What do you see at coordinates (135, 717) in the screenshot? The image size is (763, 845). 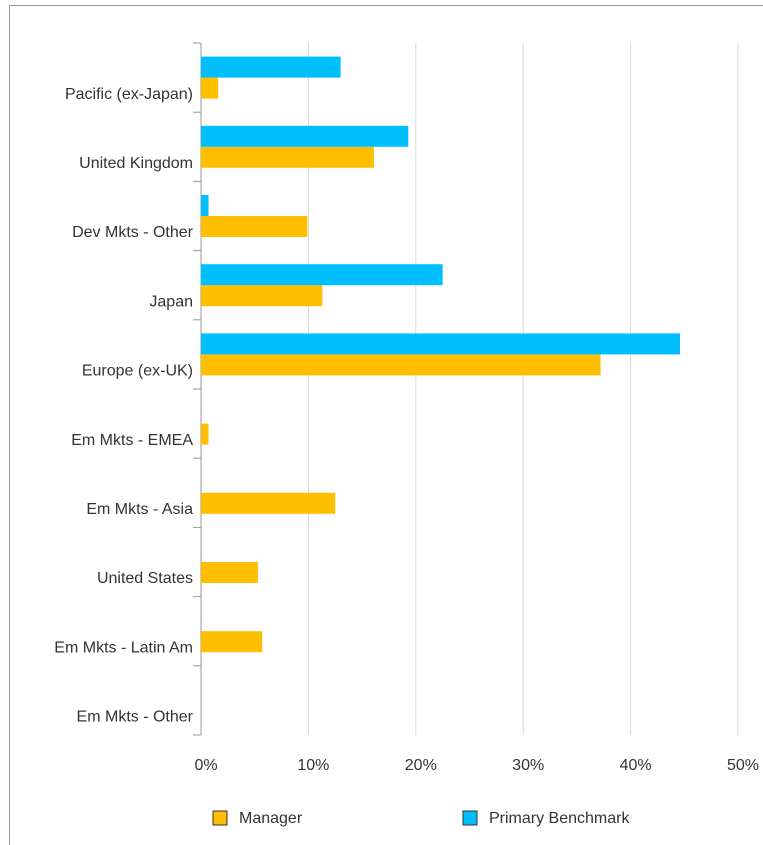 I see `y-tick-label: Em Mkts - Other` at bounding box center [135, 717].